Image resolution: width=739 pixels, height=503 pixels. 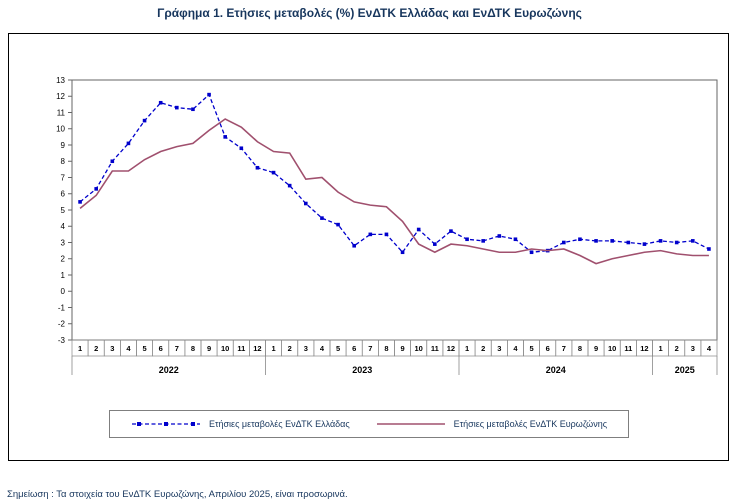 What do you see at coordinates (169, 370) in the screenshot?
I see `svg-text: 2022` at bounding box center [169, 370].